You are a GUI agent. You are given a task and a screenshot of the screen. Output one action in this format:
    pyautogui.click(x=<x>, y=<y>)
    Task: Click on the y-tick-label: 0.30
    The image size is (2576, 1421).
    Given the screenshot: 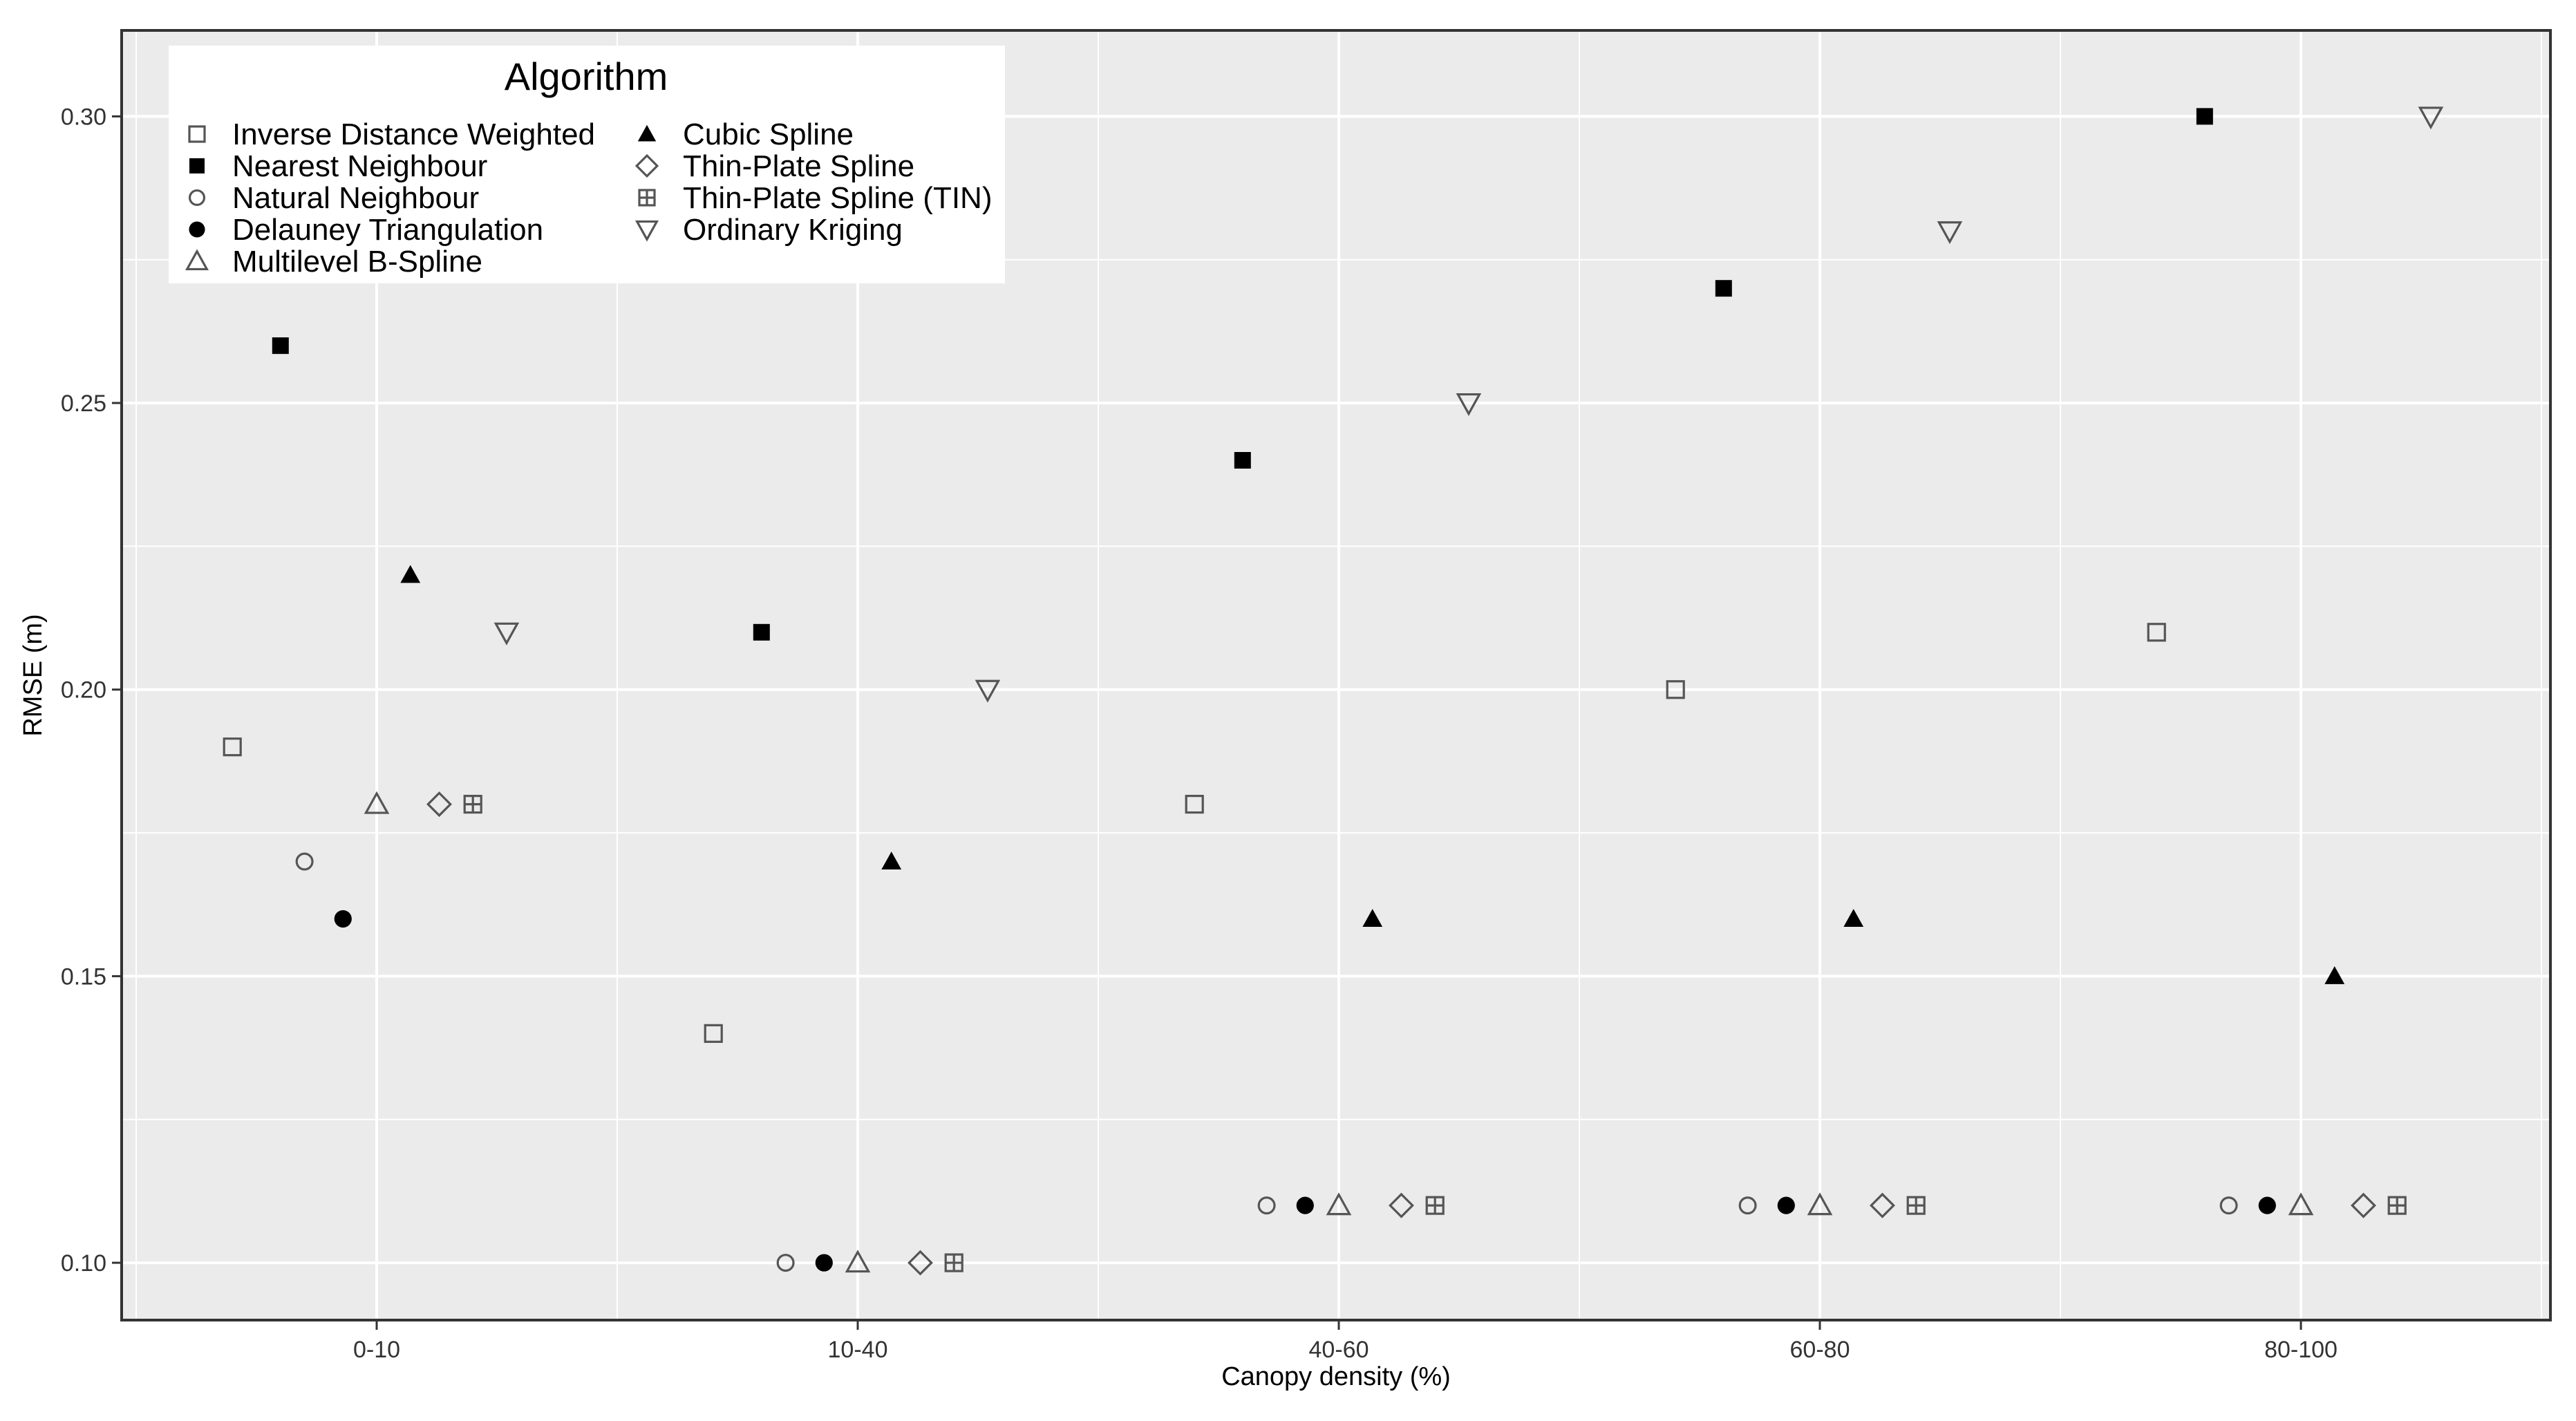 What is the action you would take?
    pyautogui.click(x=83, y=117)
    